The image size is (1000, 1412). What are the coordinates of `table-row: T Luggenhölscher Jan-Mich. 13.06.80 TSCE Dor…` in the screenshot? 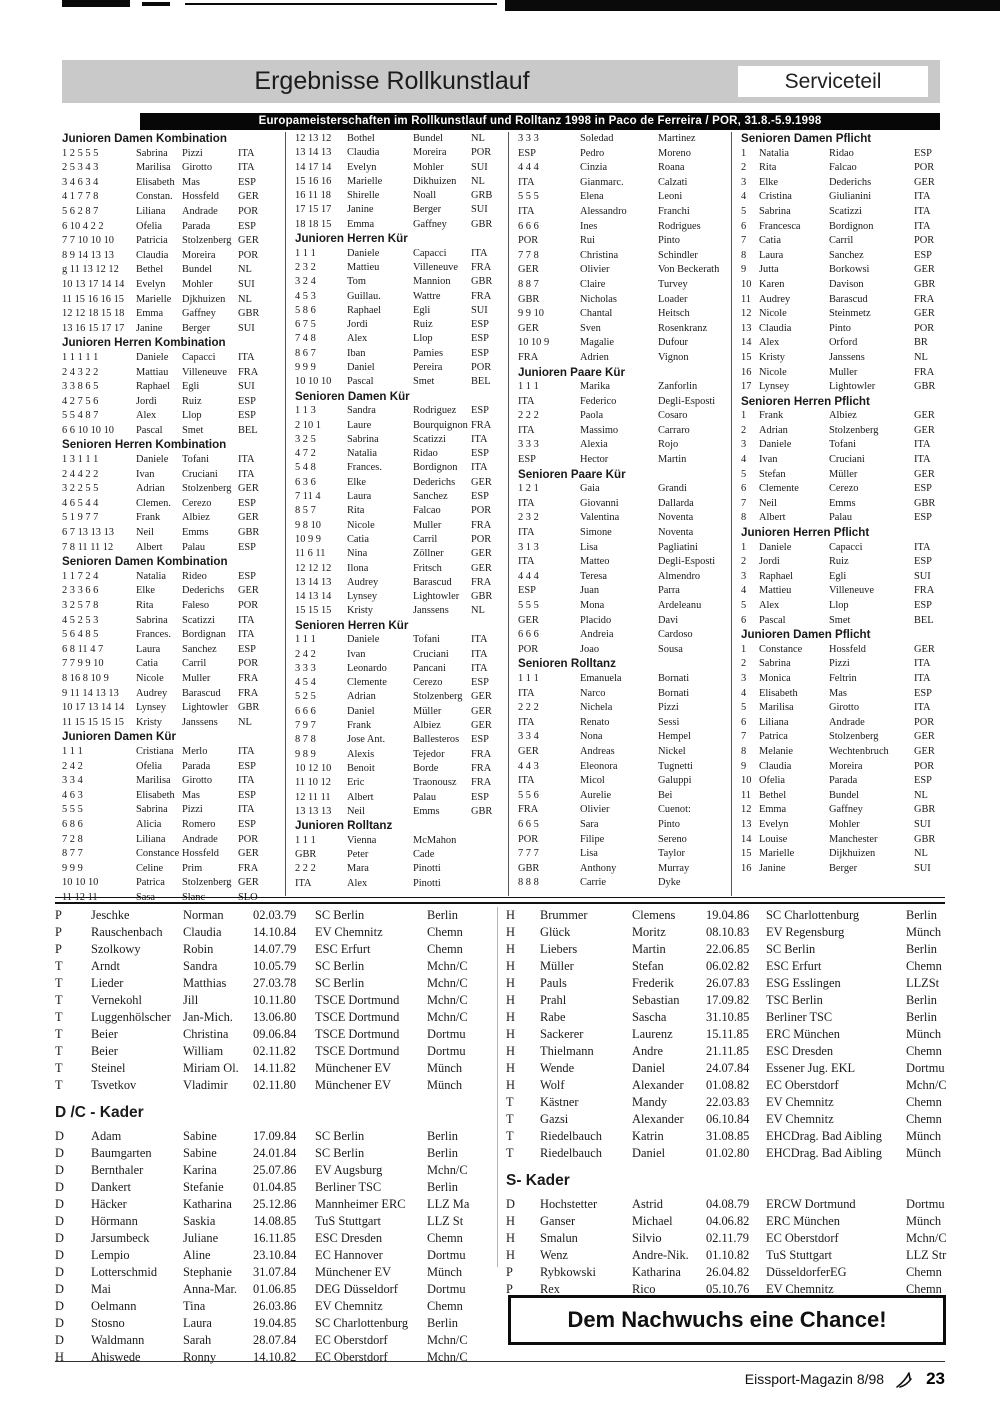 It's located at (273, 1017).